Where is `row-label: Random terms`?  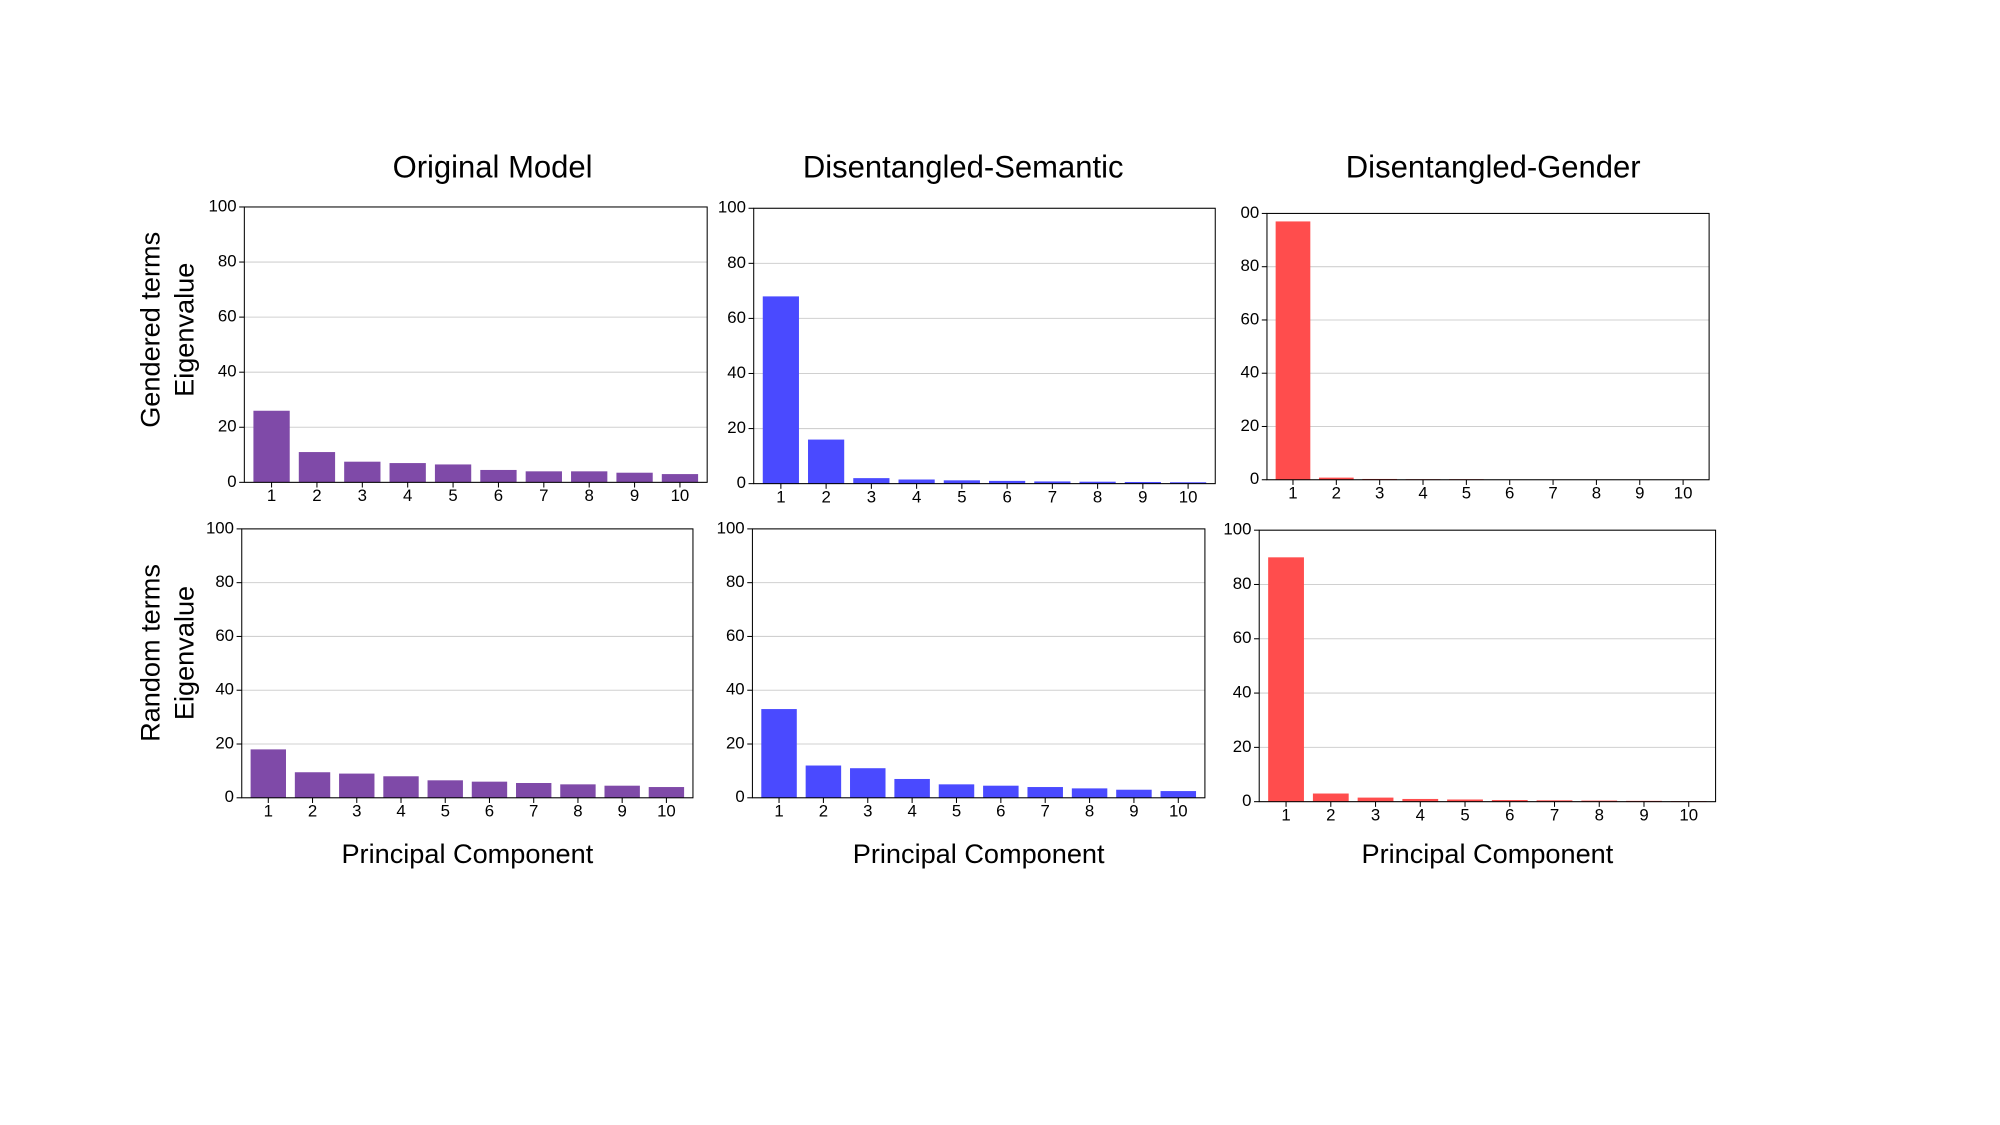
row-label: Random terms is located at coordinates (150, 653).